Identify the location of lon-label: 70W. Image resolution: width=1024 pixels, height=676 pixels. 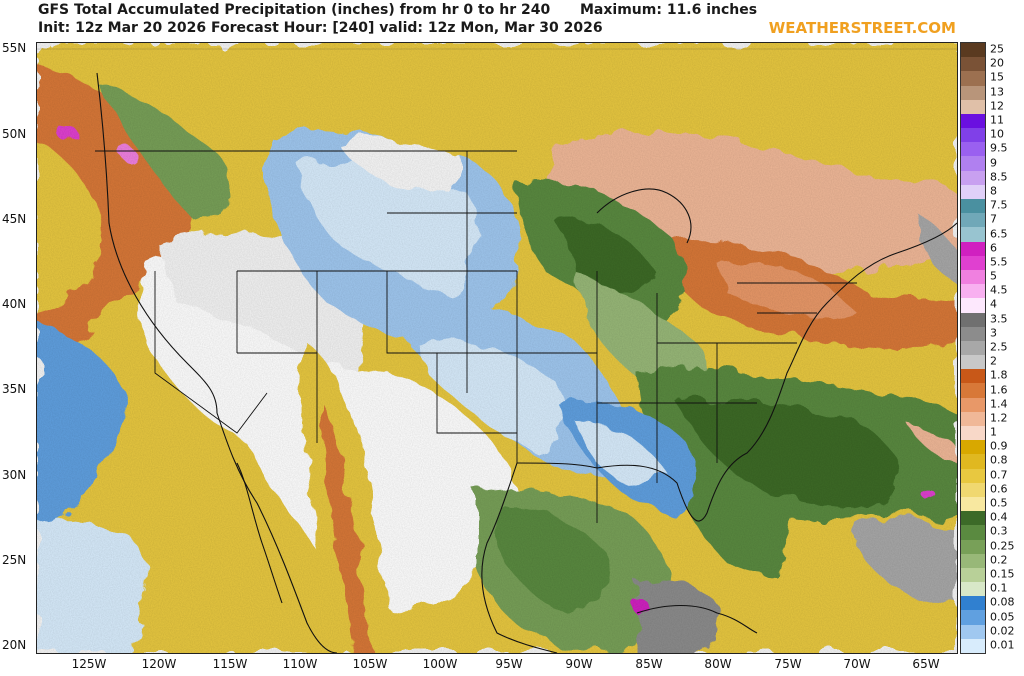
(857, 664).